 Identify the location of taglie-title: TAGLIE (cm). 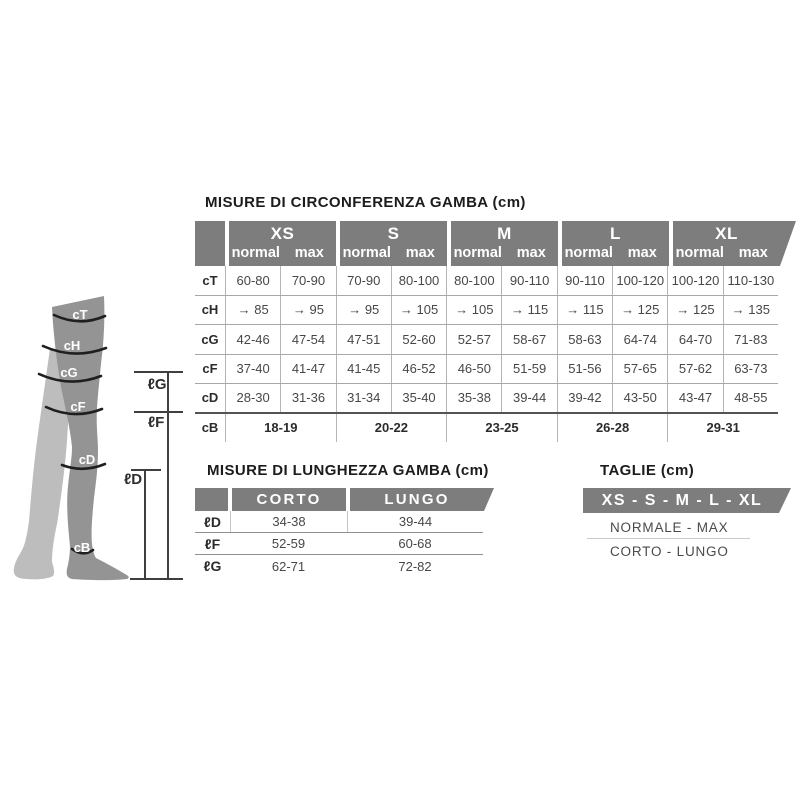
(647, 470).